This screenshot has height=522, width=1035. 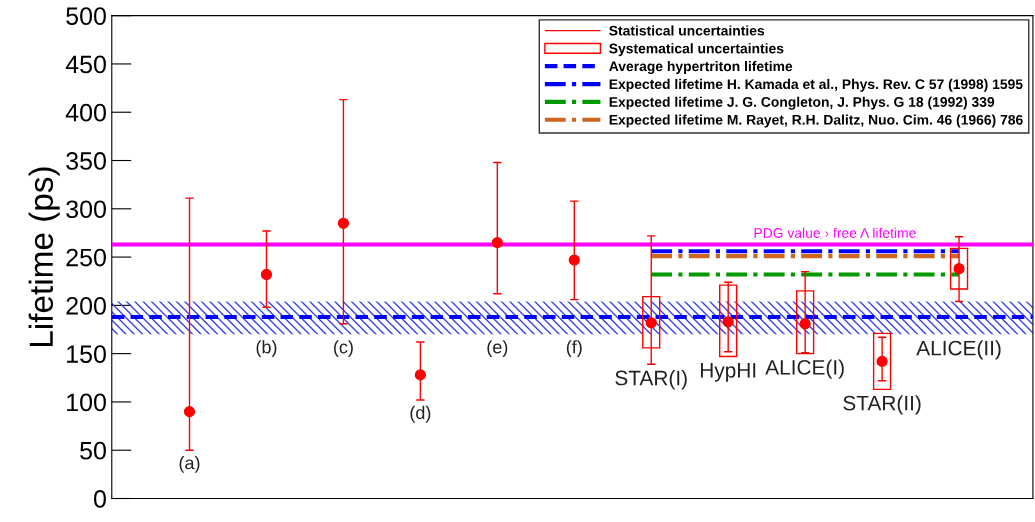 I want to click on x-tick-label: ALICE(I), so click(x=804, y=369).